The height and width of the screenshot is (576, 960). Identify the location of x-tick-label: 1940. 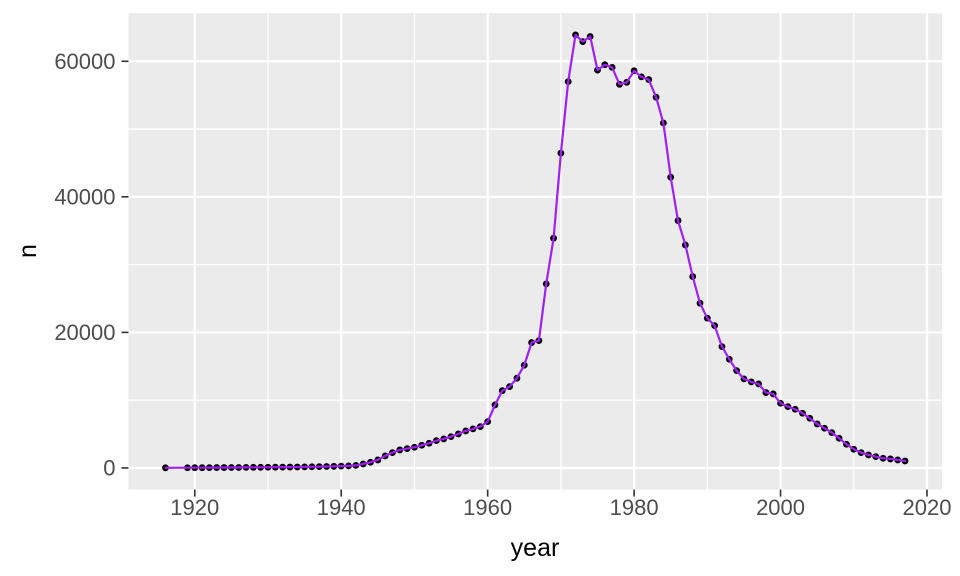
(341, 507).